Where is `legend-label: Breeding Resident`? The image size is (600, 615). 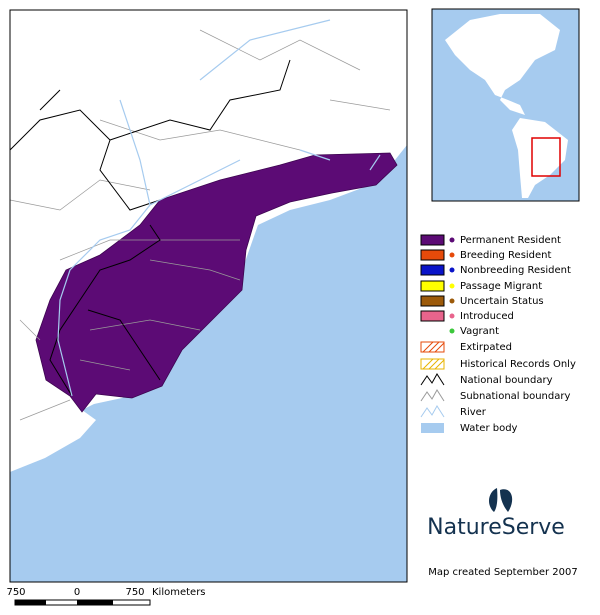 legend-label: Breeding Resident is located at coordinates (506, 255).